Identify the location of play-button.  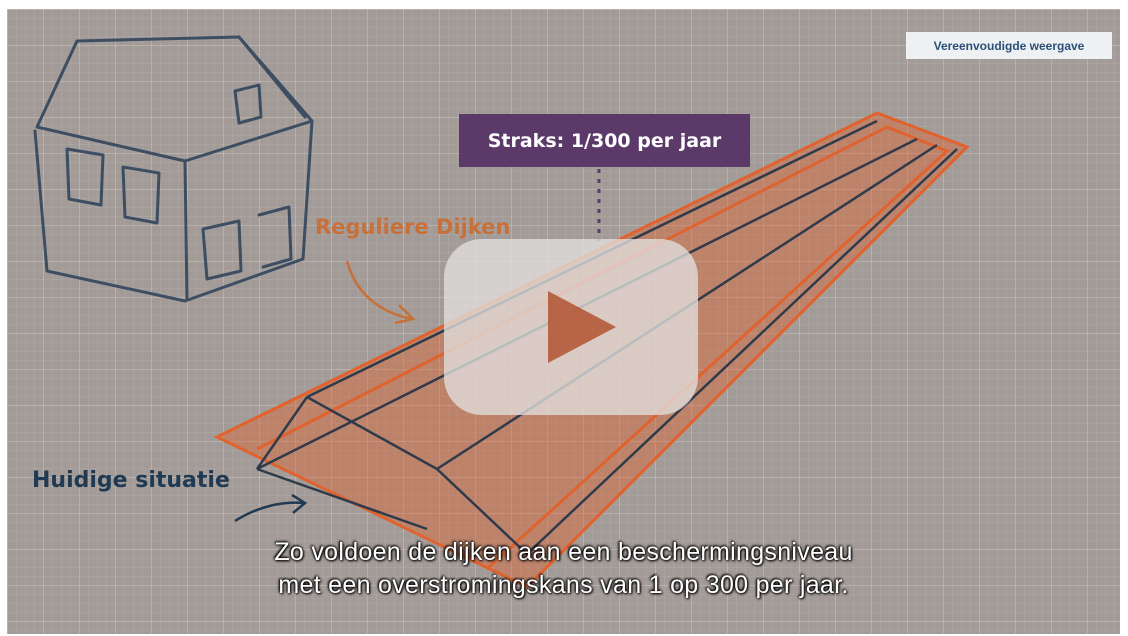
(571, 327).